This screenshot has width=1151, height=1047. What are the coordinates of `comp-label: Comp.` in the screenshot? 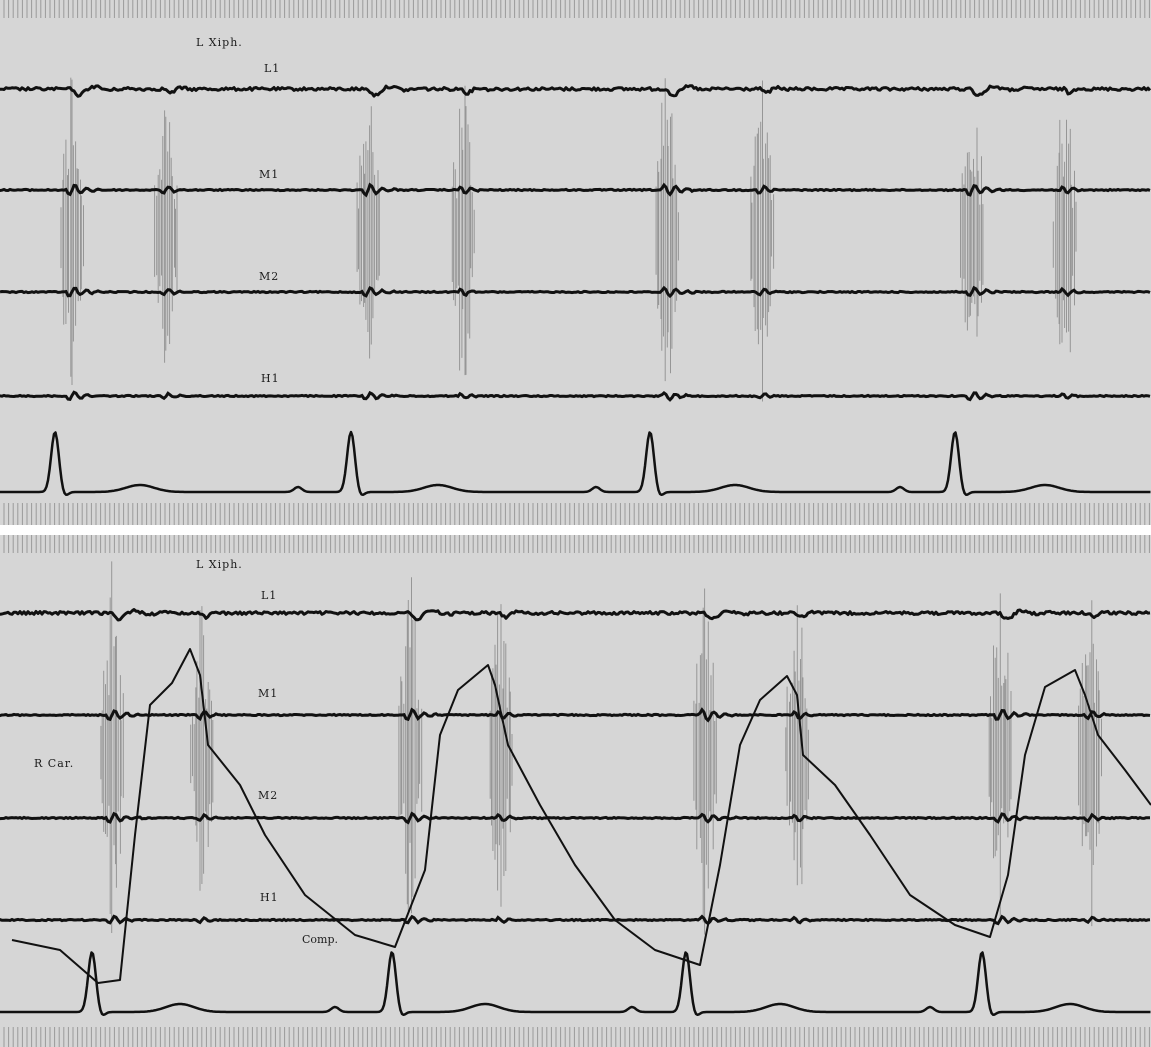 It's located at (320, 939).